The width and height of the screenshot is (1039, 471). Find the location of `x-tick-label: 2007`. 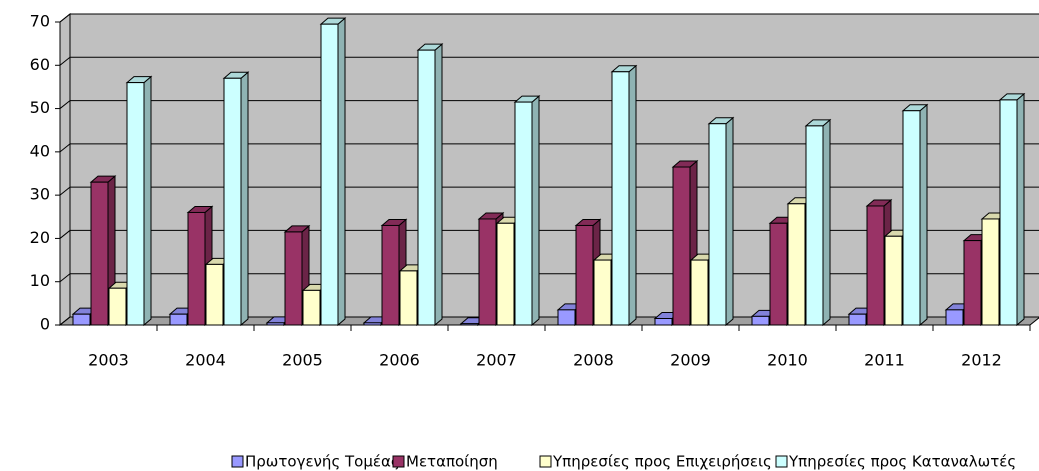

x-tick-label: 2007 is located at coordinates (496, 360).